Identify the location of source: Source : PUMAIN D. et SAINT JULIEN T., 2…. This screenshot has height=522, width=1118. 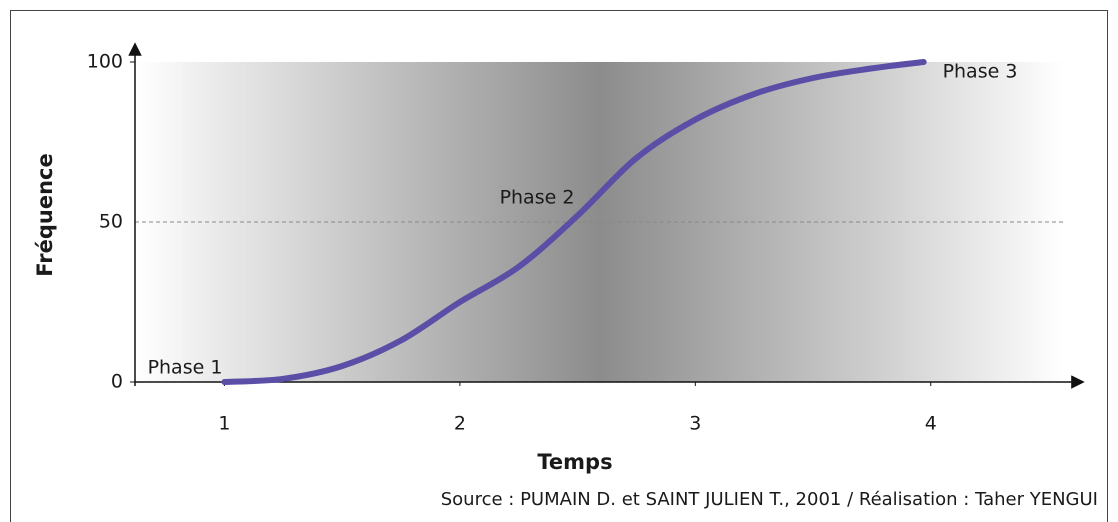
(769, 499).